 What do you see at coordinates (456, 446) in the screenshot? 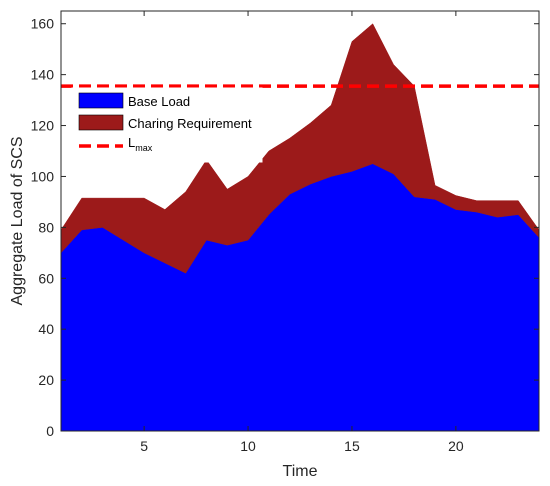
I see `x-tick-label: 20` at bounding box center [456, 446].